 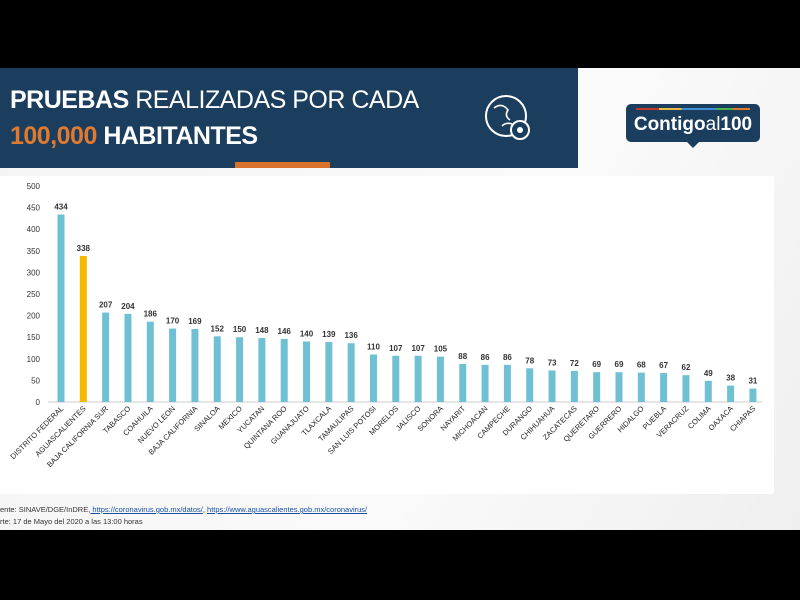 I want to click on data-label: 67, so click(x=663, y=365).